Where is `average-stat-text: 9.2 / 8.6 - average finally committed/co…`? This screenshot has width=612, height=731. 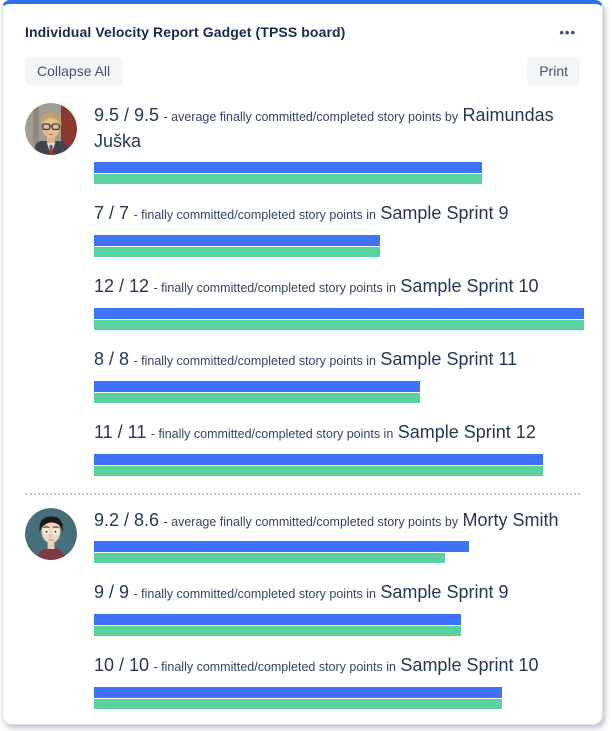 average-stat-text: 9.2 / 8.6 - average finally committed/co… is located at coordinates (334, 521).